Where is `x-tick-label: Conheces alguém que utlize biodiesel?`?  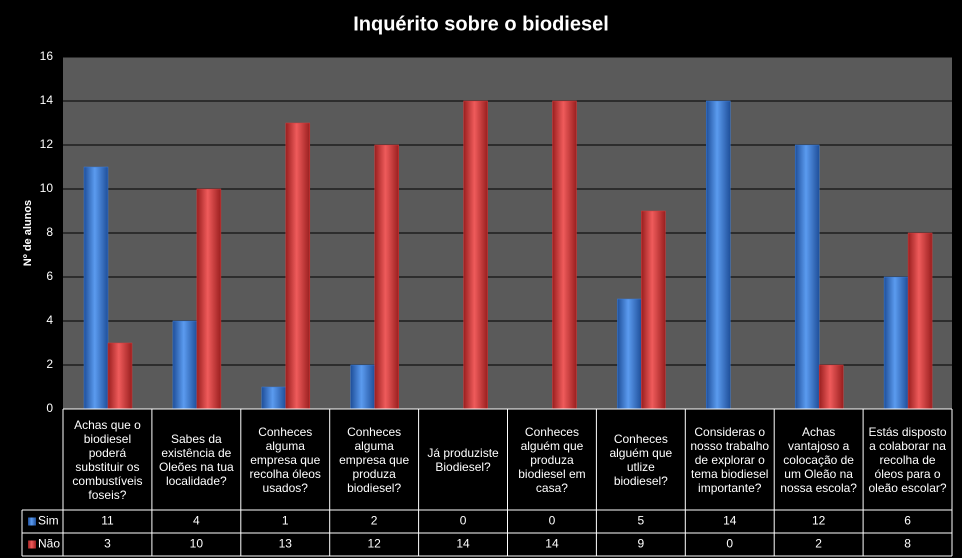
x-tick-label: Conheces alguém que utlize biodiesel? is located at coordinates (641, 459).